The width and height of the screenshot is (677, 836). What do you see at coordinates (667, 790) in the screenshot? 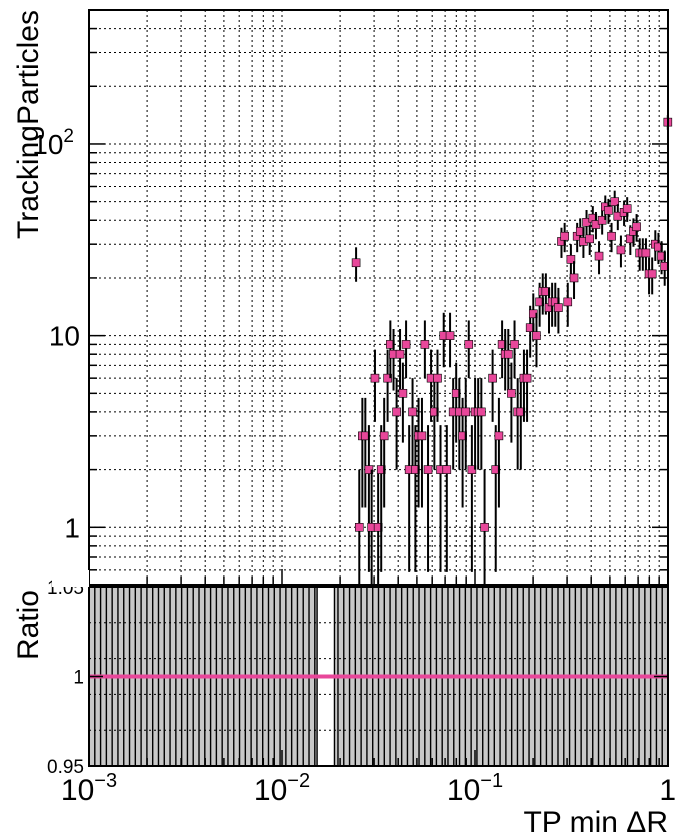
I see `x-tick-label: 1` at bounding box center [667, 790].